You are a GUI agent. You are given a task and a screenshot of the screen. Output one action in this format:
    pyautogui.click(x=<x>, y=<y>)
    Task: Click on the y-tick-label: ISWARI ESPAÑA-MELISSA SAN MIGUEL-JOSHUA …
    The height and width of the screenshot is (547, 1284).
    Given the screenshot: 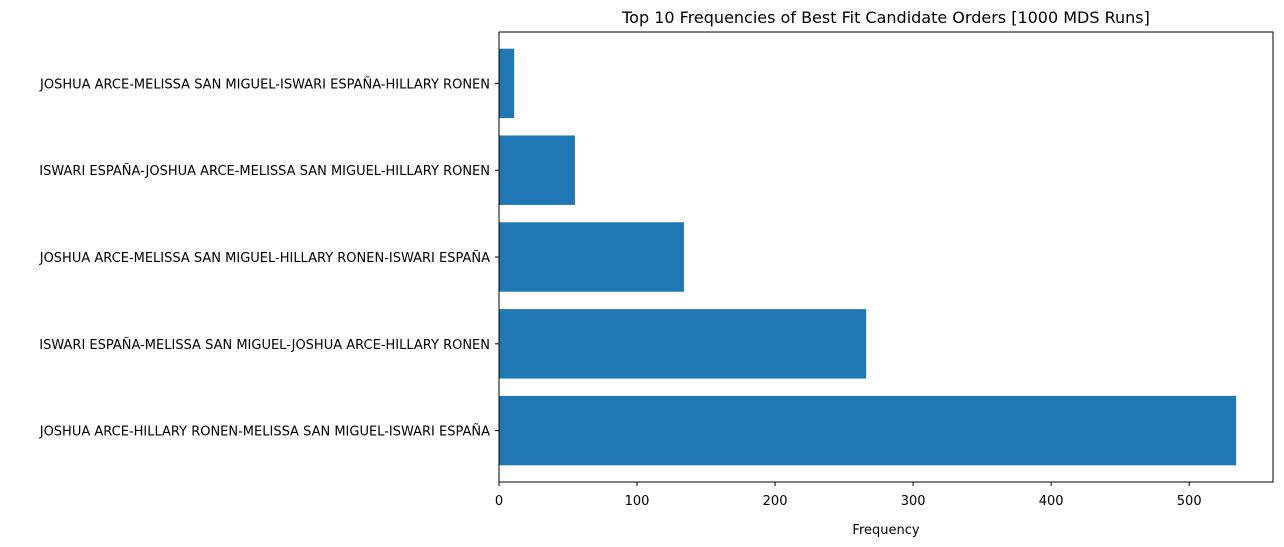 What is the action you would take?
    pyautogui.click(x=264, y=345)
    